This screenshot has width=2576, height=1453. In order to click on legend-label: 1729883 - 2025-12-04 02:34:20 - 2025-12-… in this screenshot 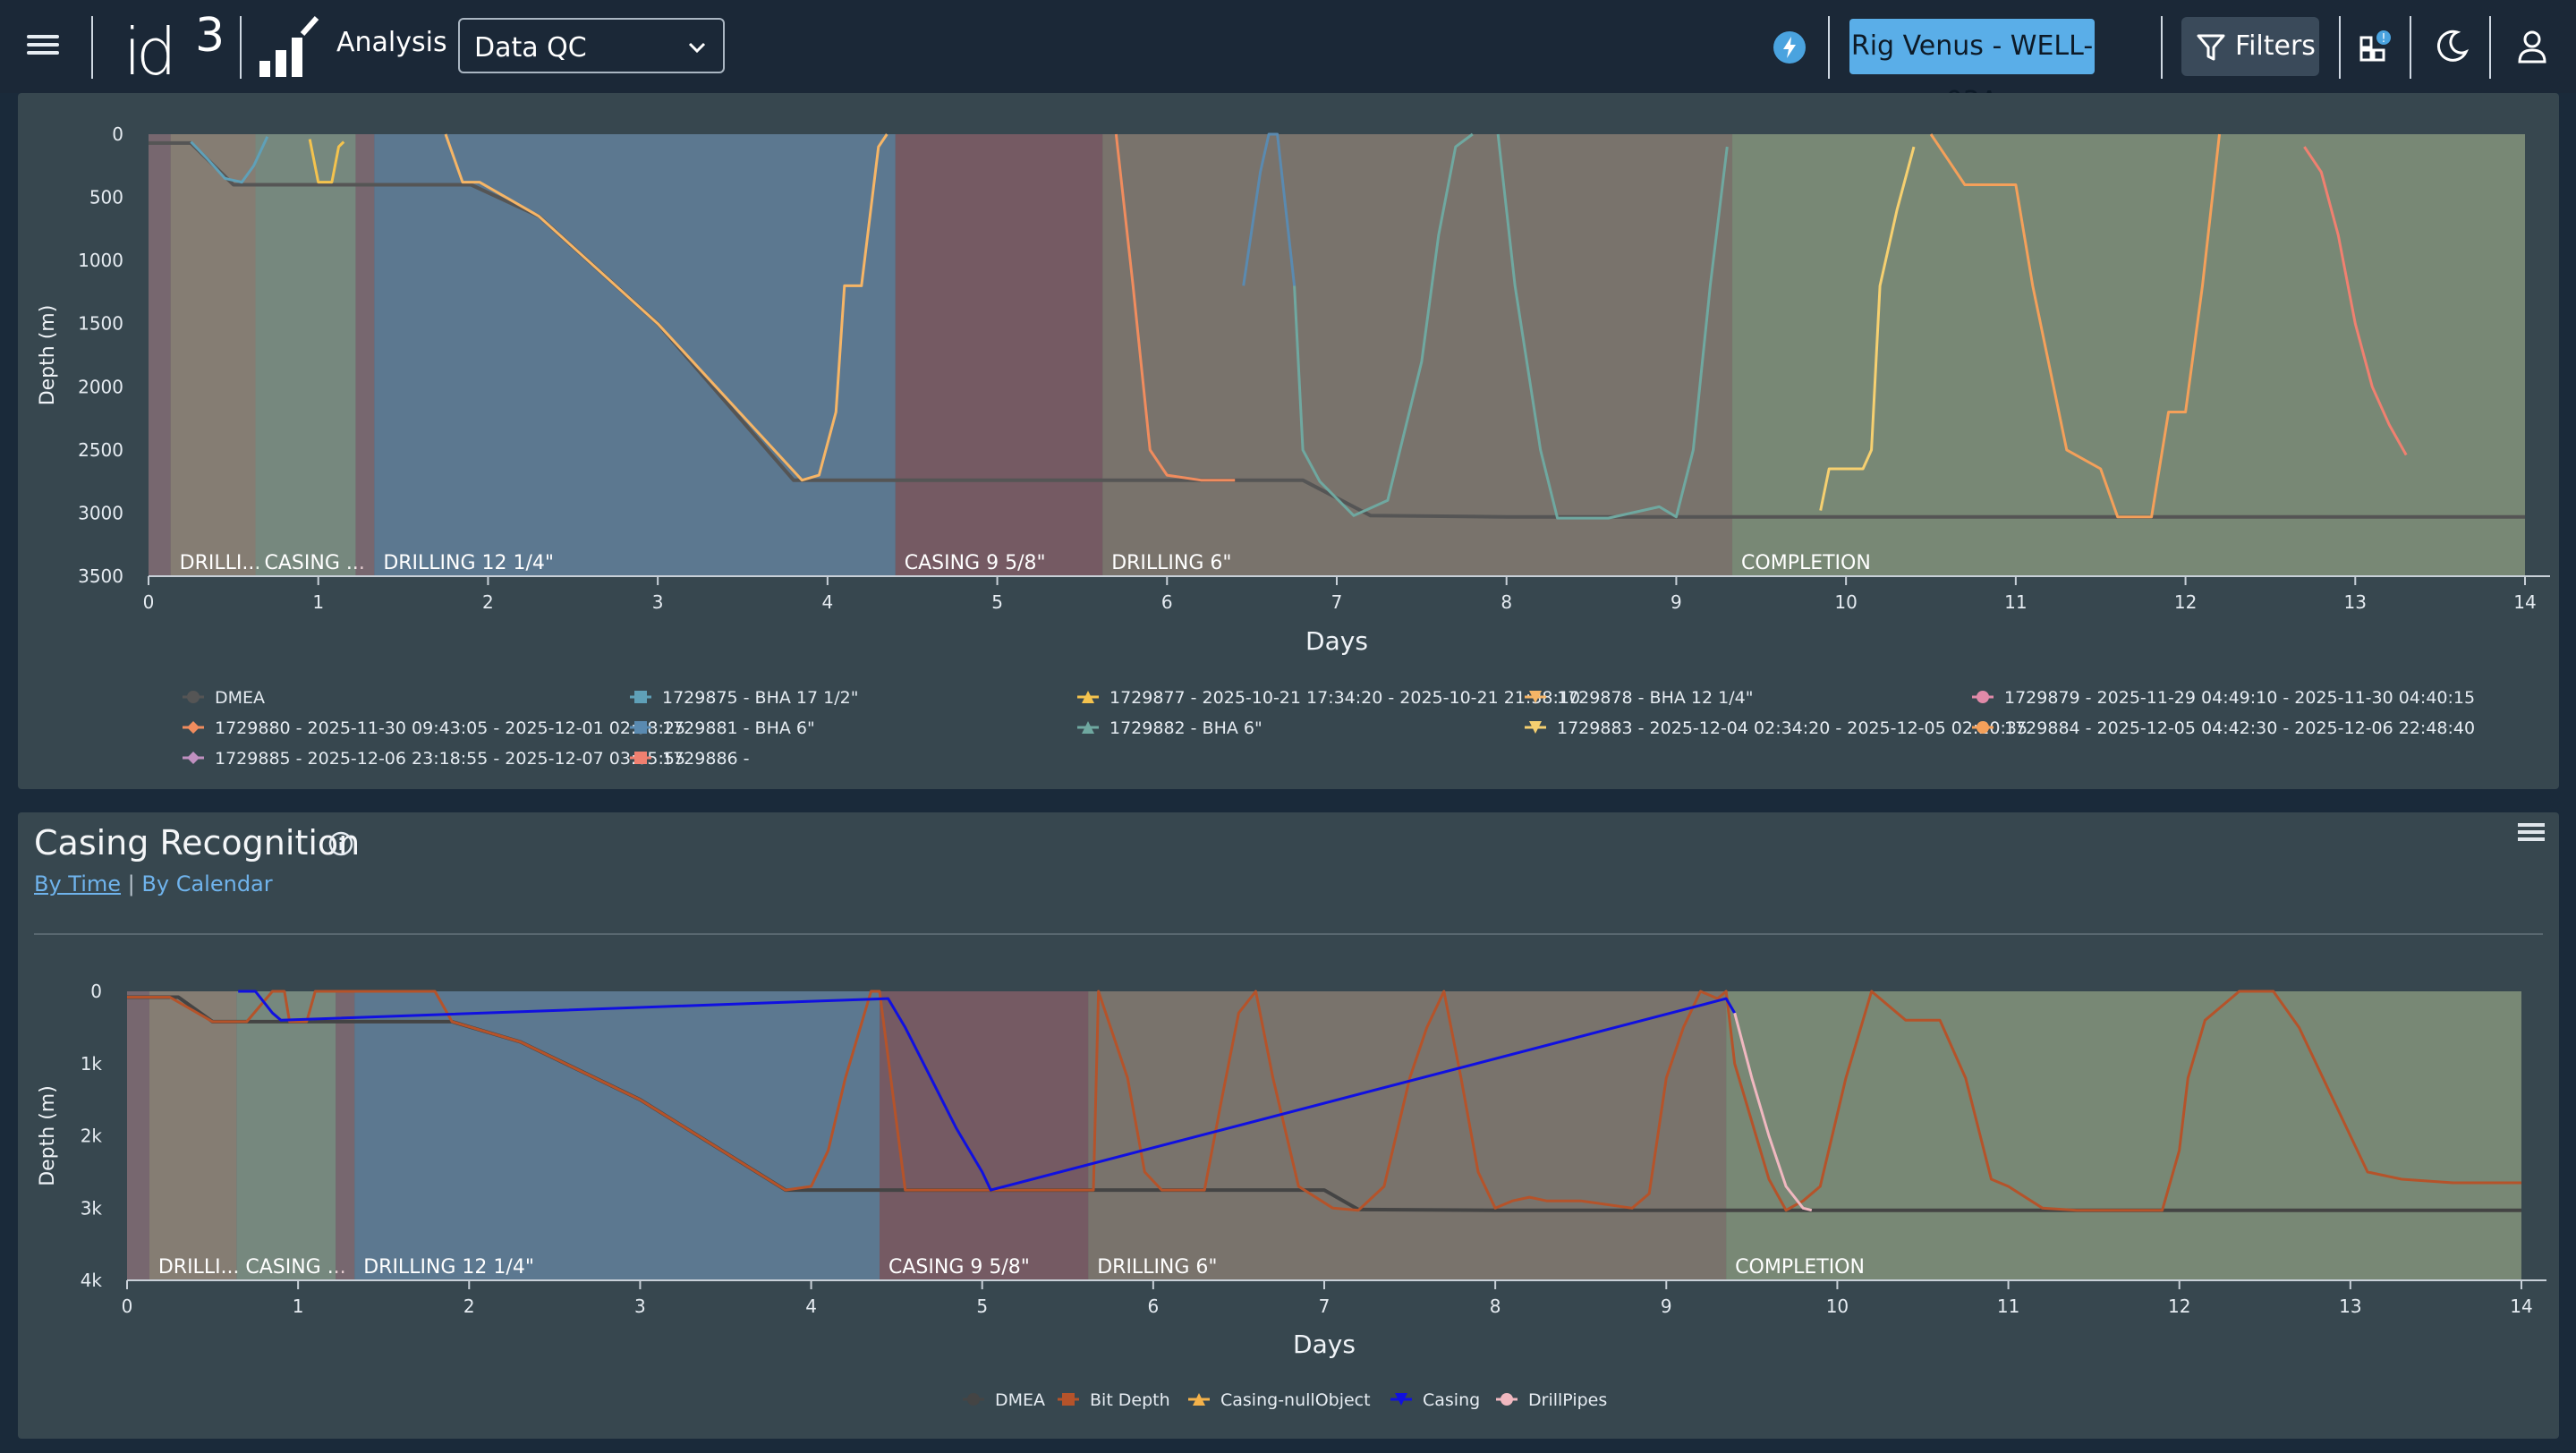, I will do `click(1792, 728)`.